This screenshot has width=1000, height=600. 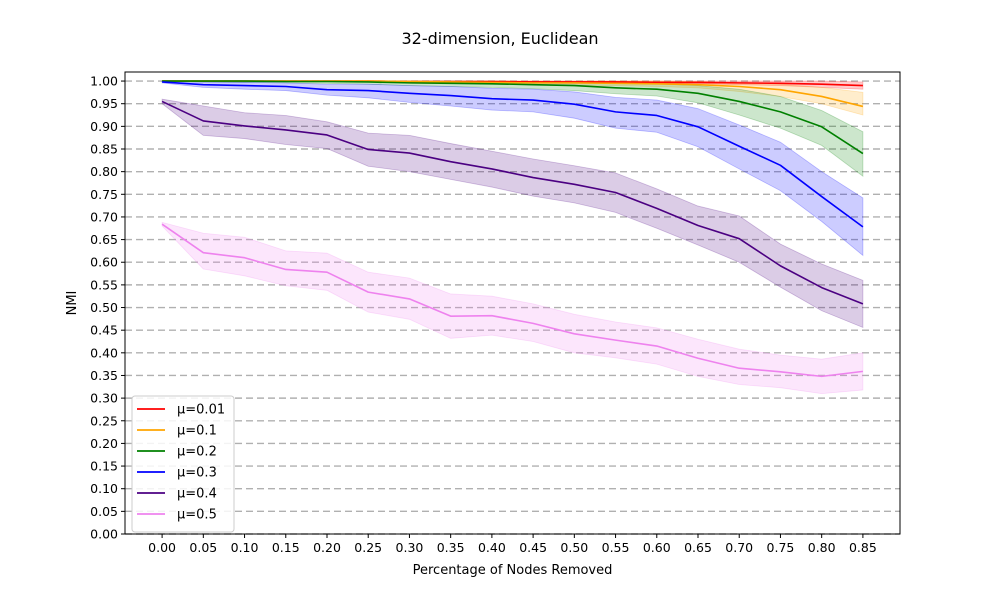 I want to click on x-tick-label: 0.45, so click(x=533, y=547).